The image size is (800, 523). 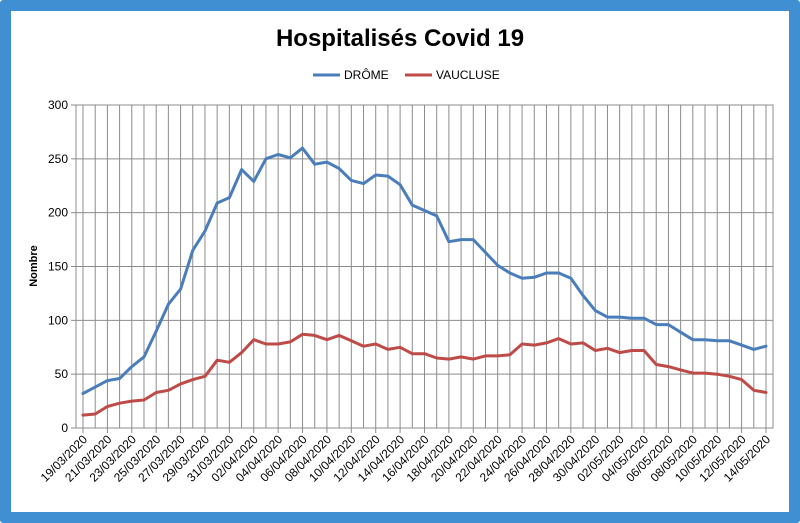 What do you see at coordinates (62, 374) in the screenshot?
I see `y-tick-label: 50` at bounding box center [62, 374].